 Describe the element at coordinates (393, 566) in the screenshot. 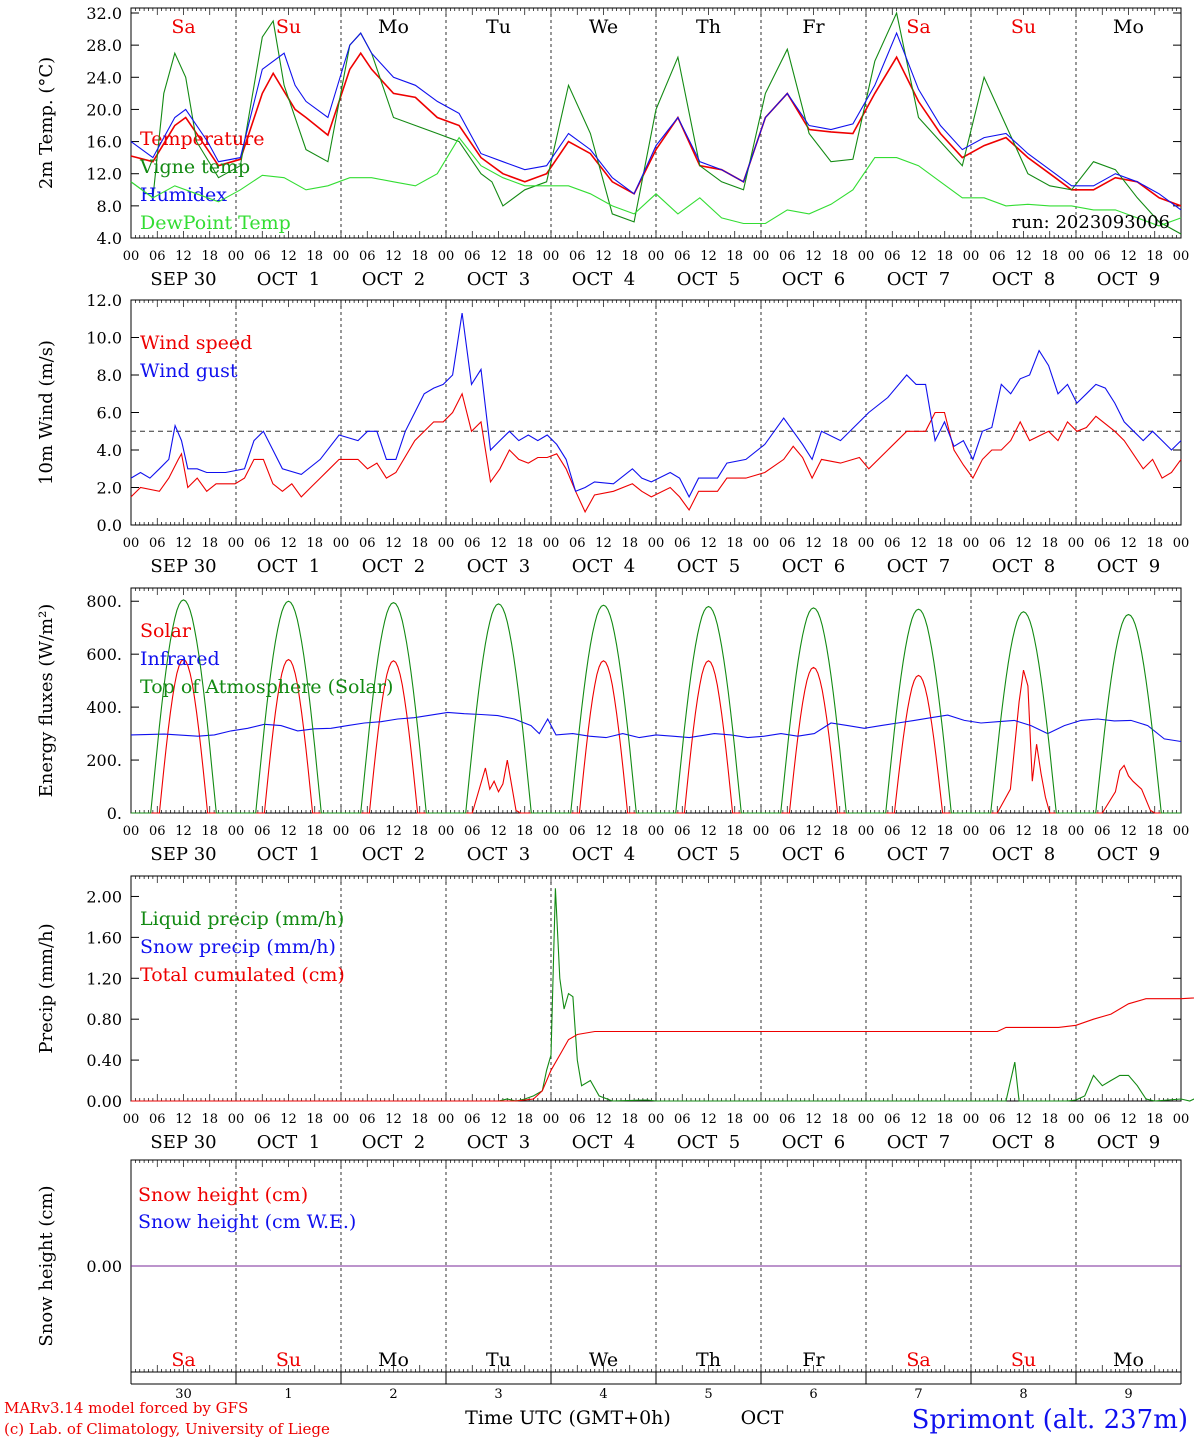

I see `date-label: OCT 2` at that location.